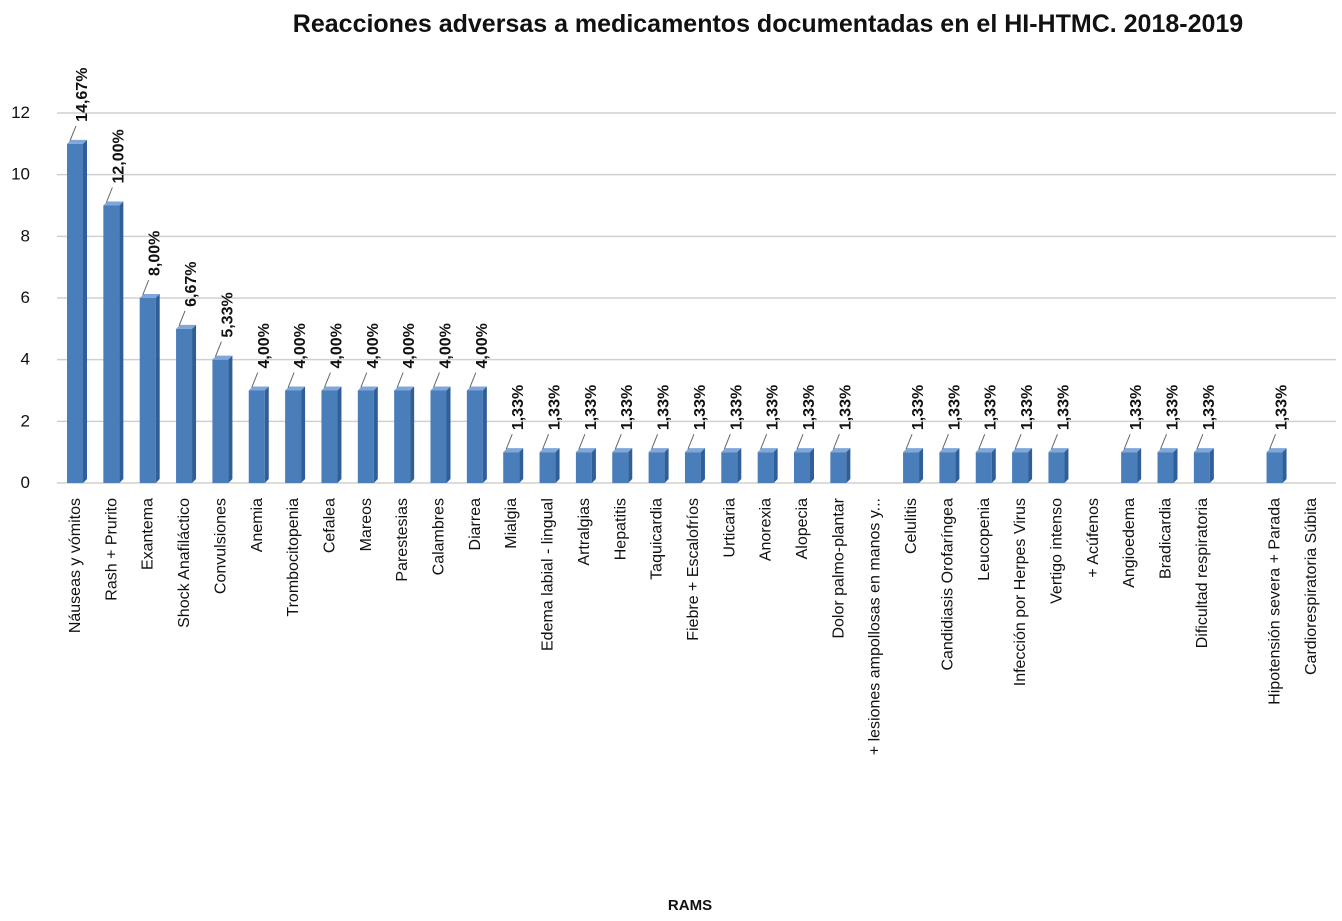  What do you see at coordinates (690, 905) in the screenshot?
I see `x-axis-title: RAMS` at bounding box center [690, 905].